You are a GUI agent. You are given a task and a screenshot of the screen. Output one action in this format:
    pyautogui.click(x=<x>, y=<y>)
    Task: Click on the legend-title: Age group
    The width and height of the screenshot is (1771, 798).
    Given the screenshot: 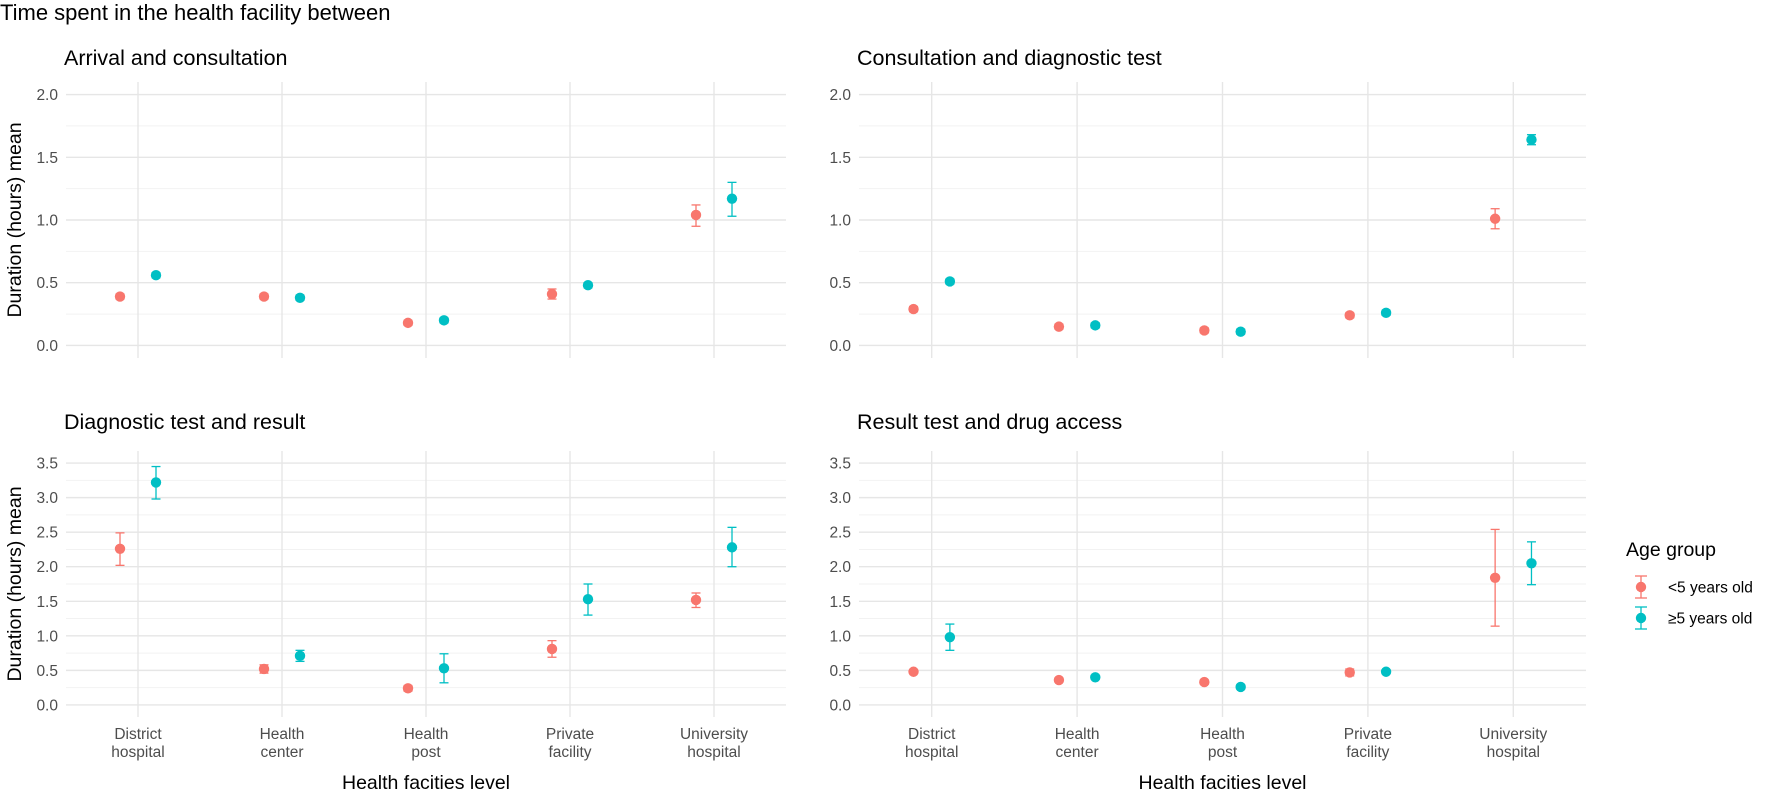 What is the action you would take?
    pyautogui.click(x=1671, y=550)
    